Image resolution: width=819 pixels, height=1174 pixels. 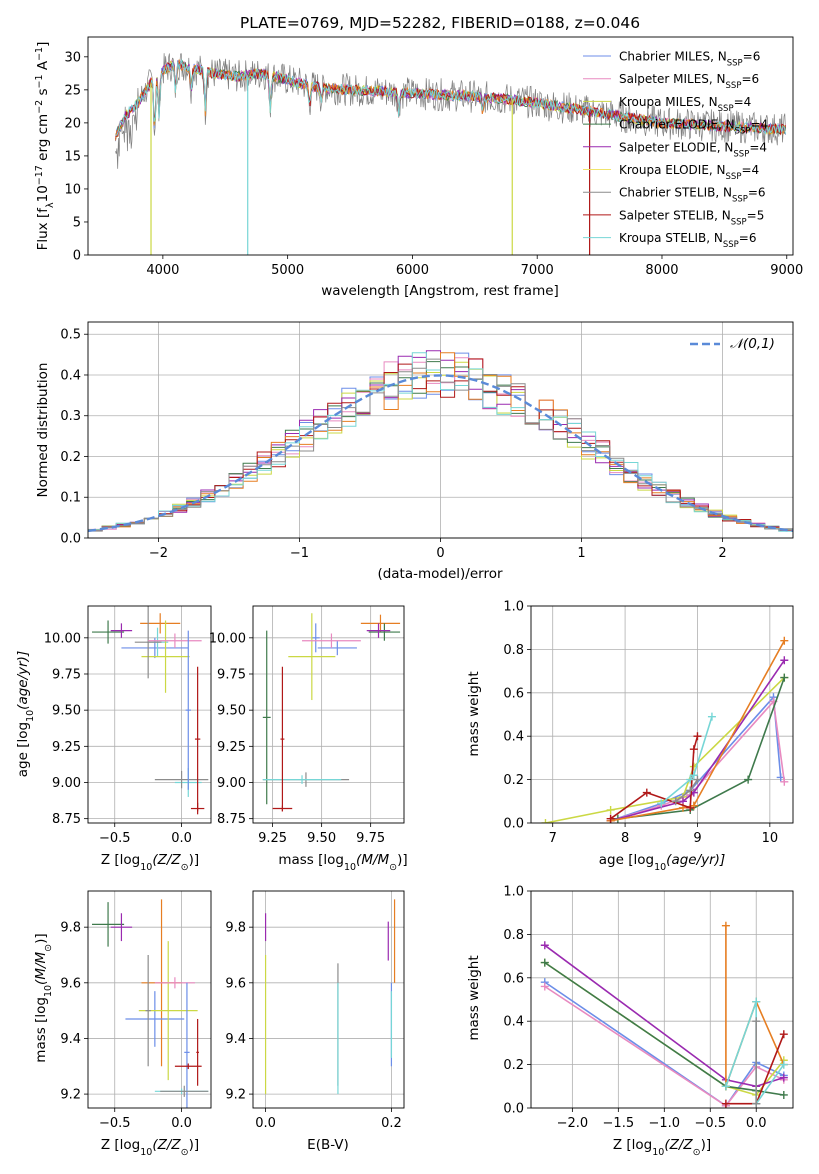 What do you see at coordinates (513, 737) in the screenshot?
I see `y-tick-label: 0.4` at bounding box center [513, 737].